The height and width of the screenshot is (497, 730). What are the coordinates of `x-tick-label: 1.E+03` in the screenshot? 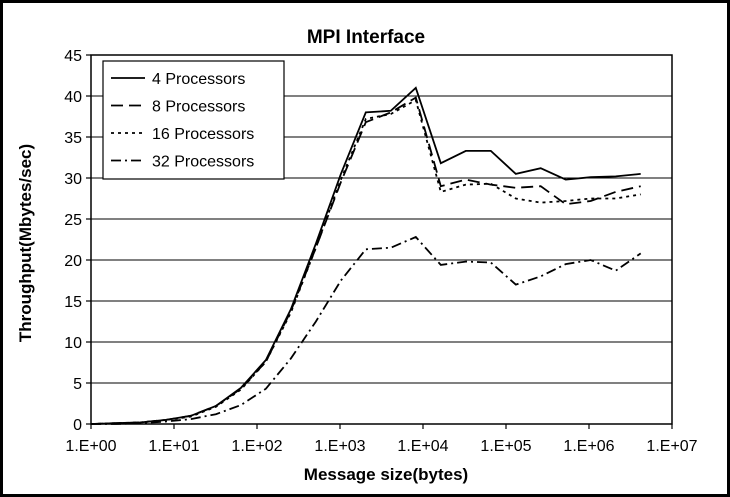 It's located at (339, 446).